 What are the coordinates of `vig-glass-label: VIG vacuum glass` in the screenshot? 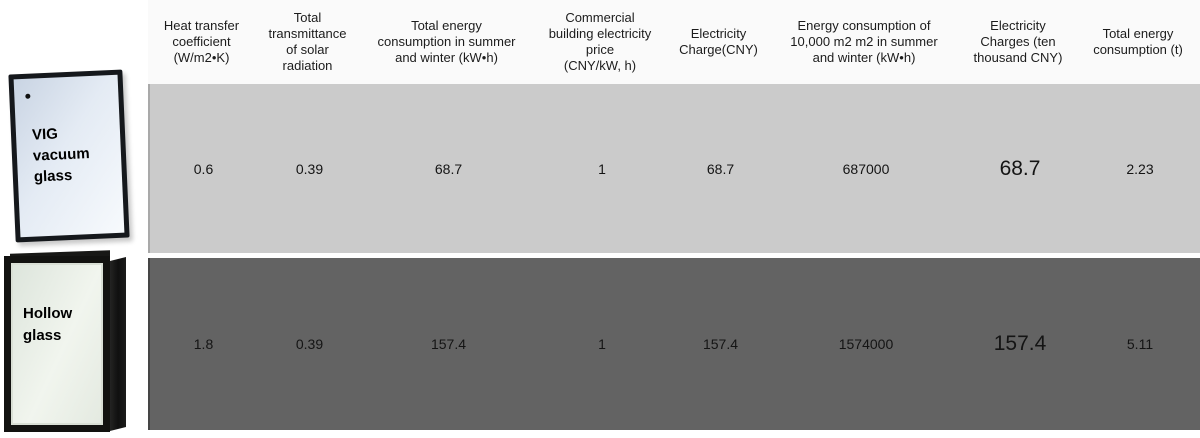 It's located at (60, 155).